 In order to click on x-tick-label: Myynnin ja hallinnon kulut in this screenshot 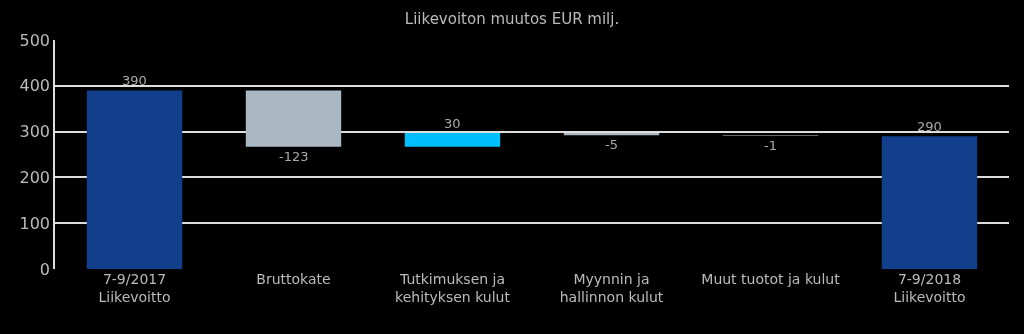, I will do `click(611, 288)`.